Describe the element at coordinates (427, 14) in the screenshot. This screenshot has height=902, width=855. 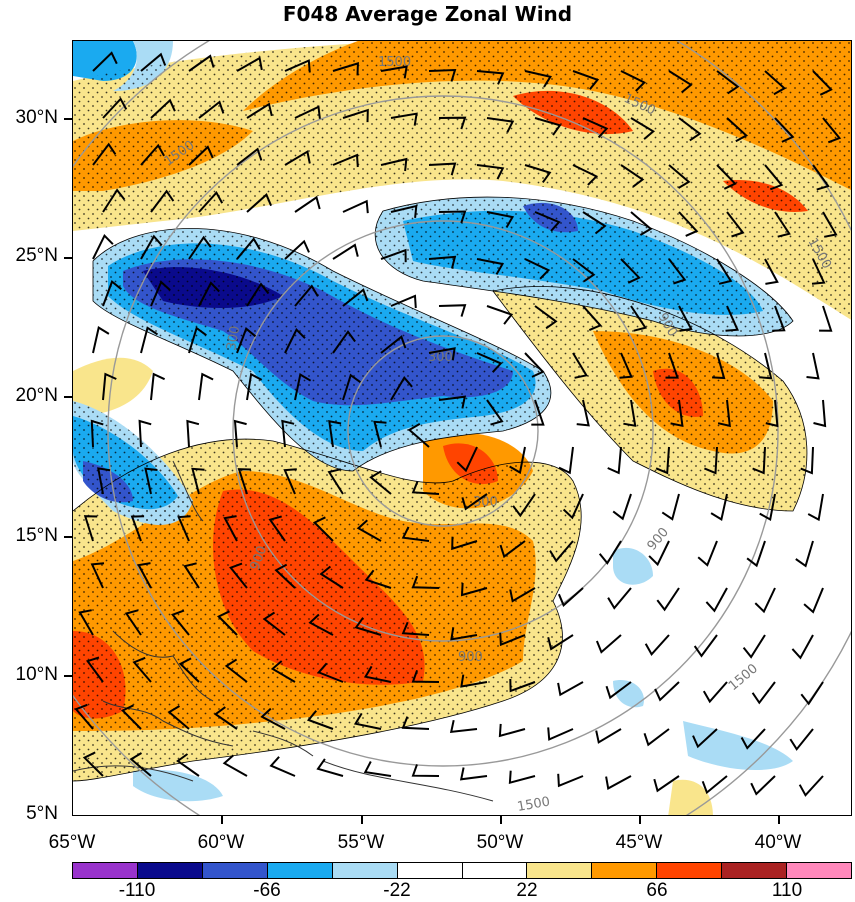
I see `map-title: F048 Average Zonal Wind` at that location.